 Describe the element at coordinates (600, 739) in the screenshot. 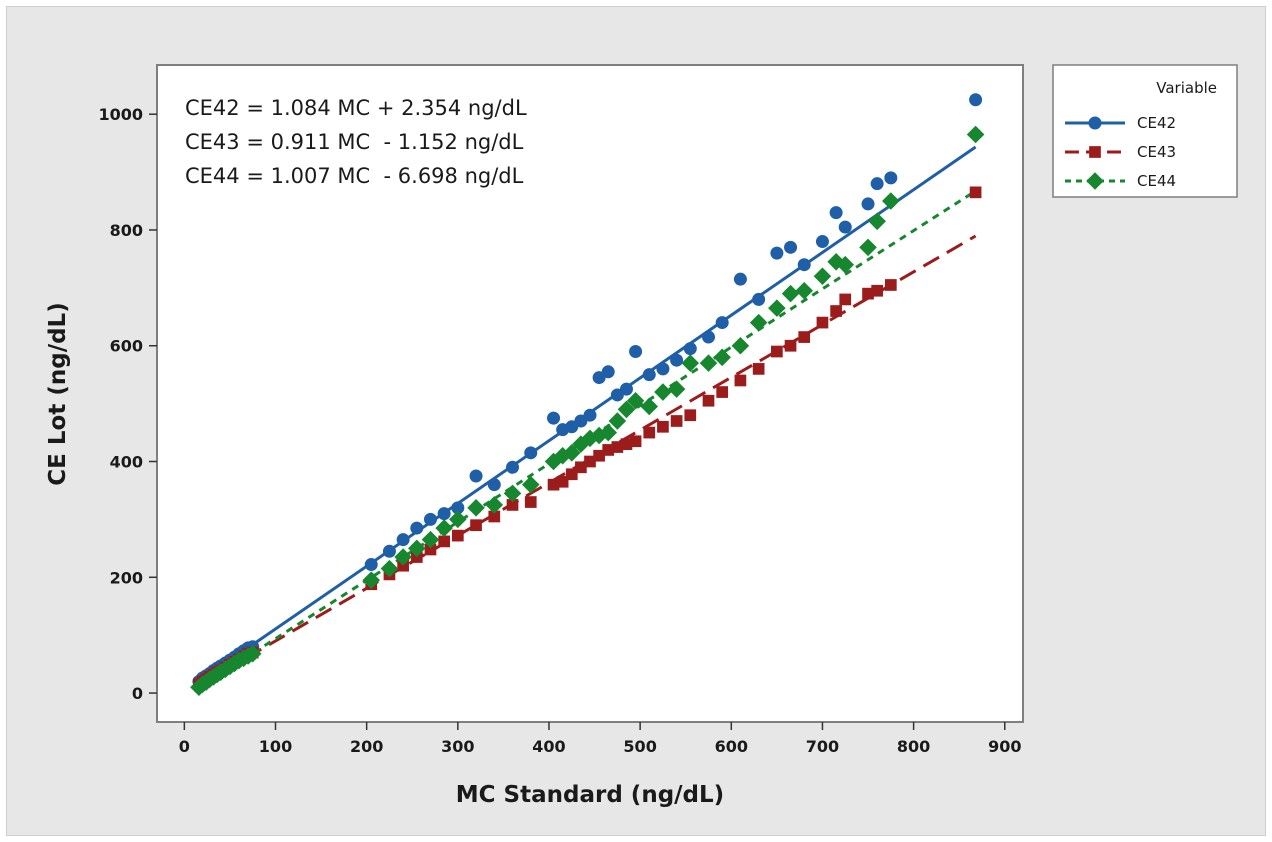

I see `x-axis: 0 100 200 300 400 500 600 700 800 900` at that location.